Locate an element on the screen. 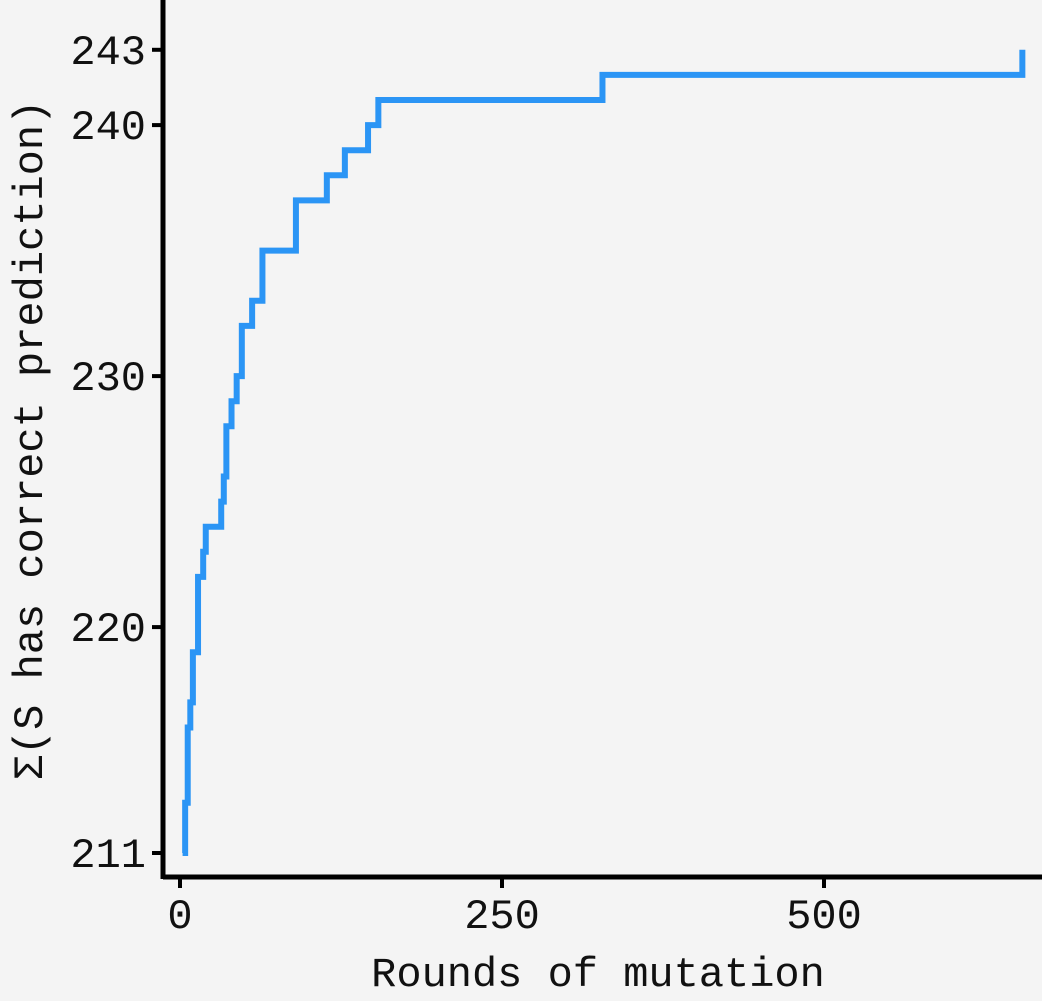 The image size is (1042, 1001). x-tick-label: 500 is located at coordinates (824, 917).